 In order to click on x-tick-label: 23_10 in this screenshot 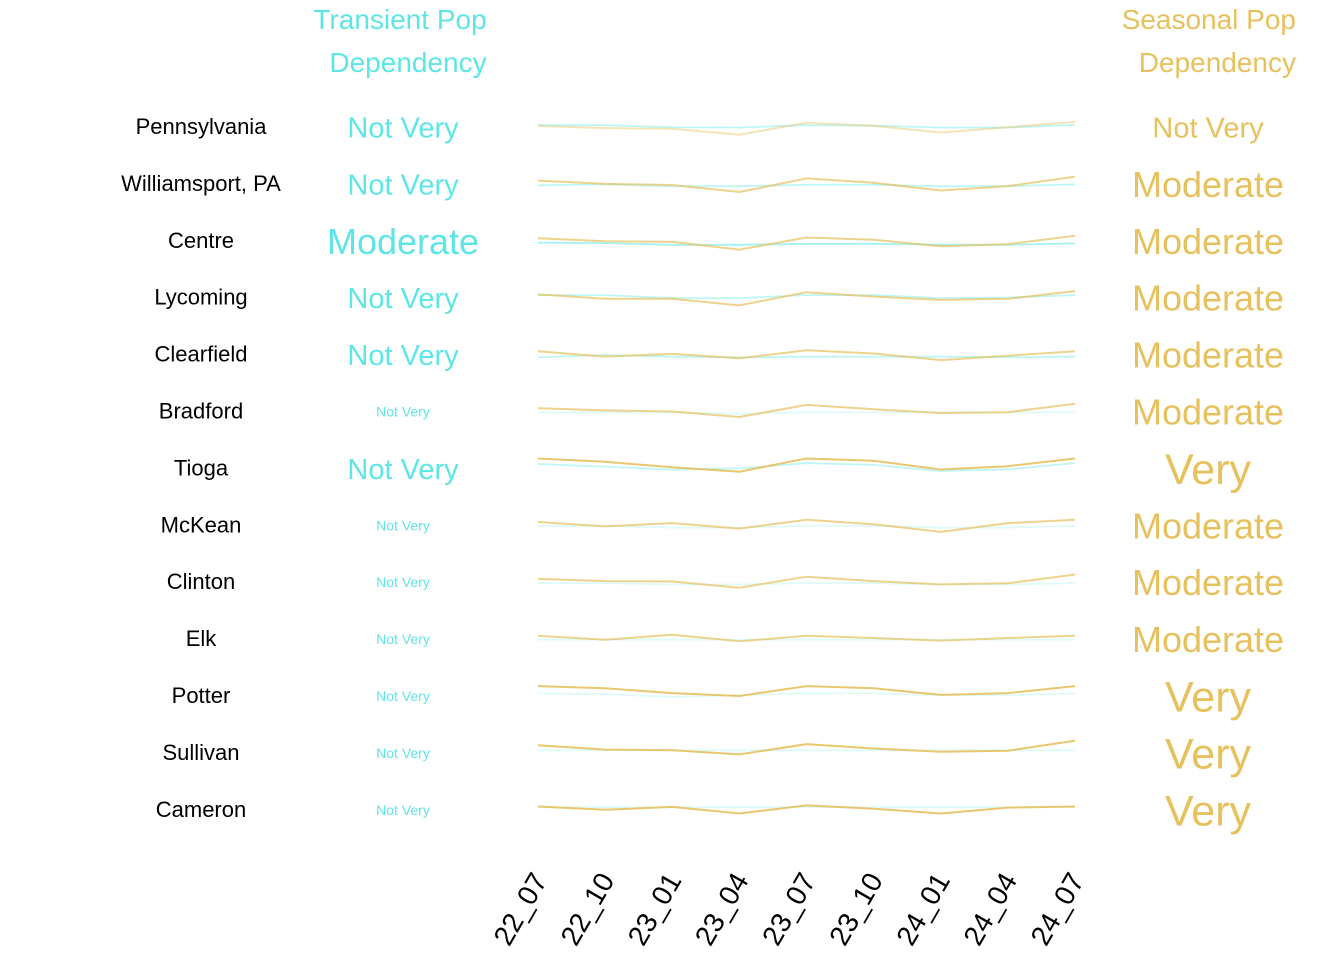, I will do `click(856, 909)`.